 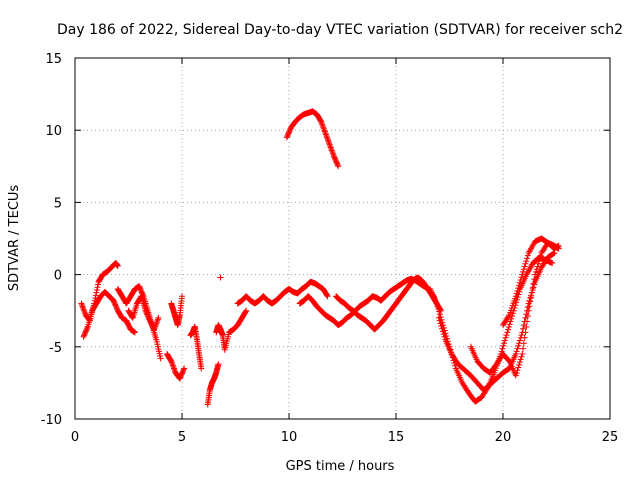 What do you see at coordinates (289, 437) in the screenshot?
I see `x-tick-label: 10` at bounding box center [289, 437].